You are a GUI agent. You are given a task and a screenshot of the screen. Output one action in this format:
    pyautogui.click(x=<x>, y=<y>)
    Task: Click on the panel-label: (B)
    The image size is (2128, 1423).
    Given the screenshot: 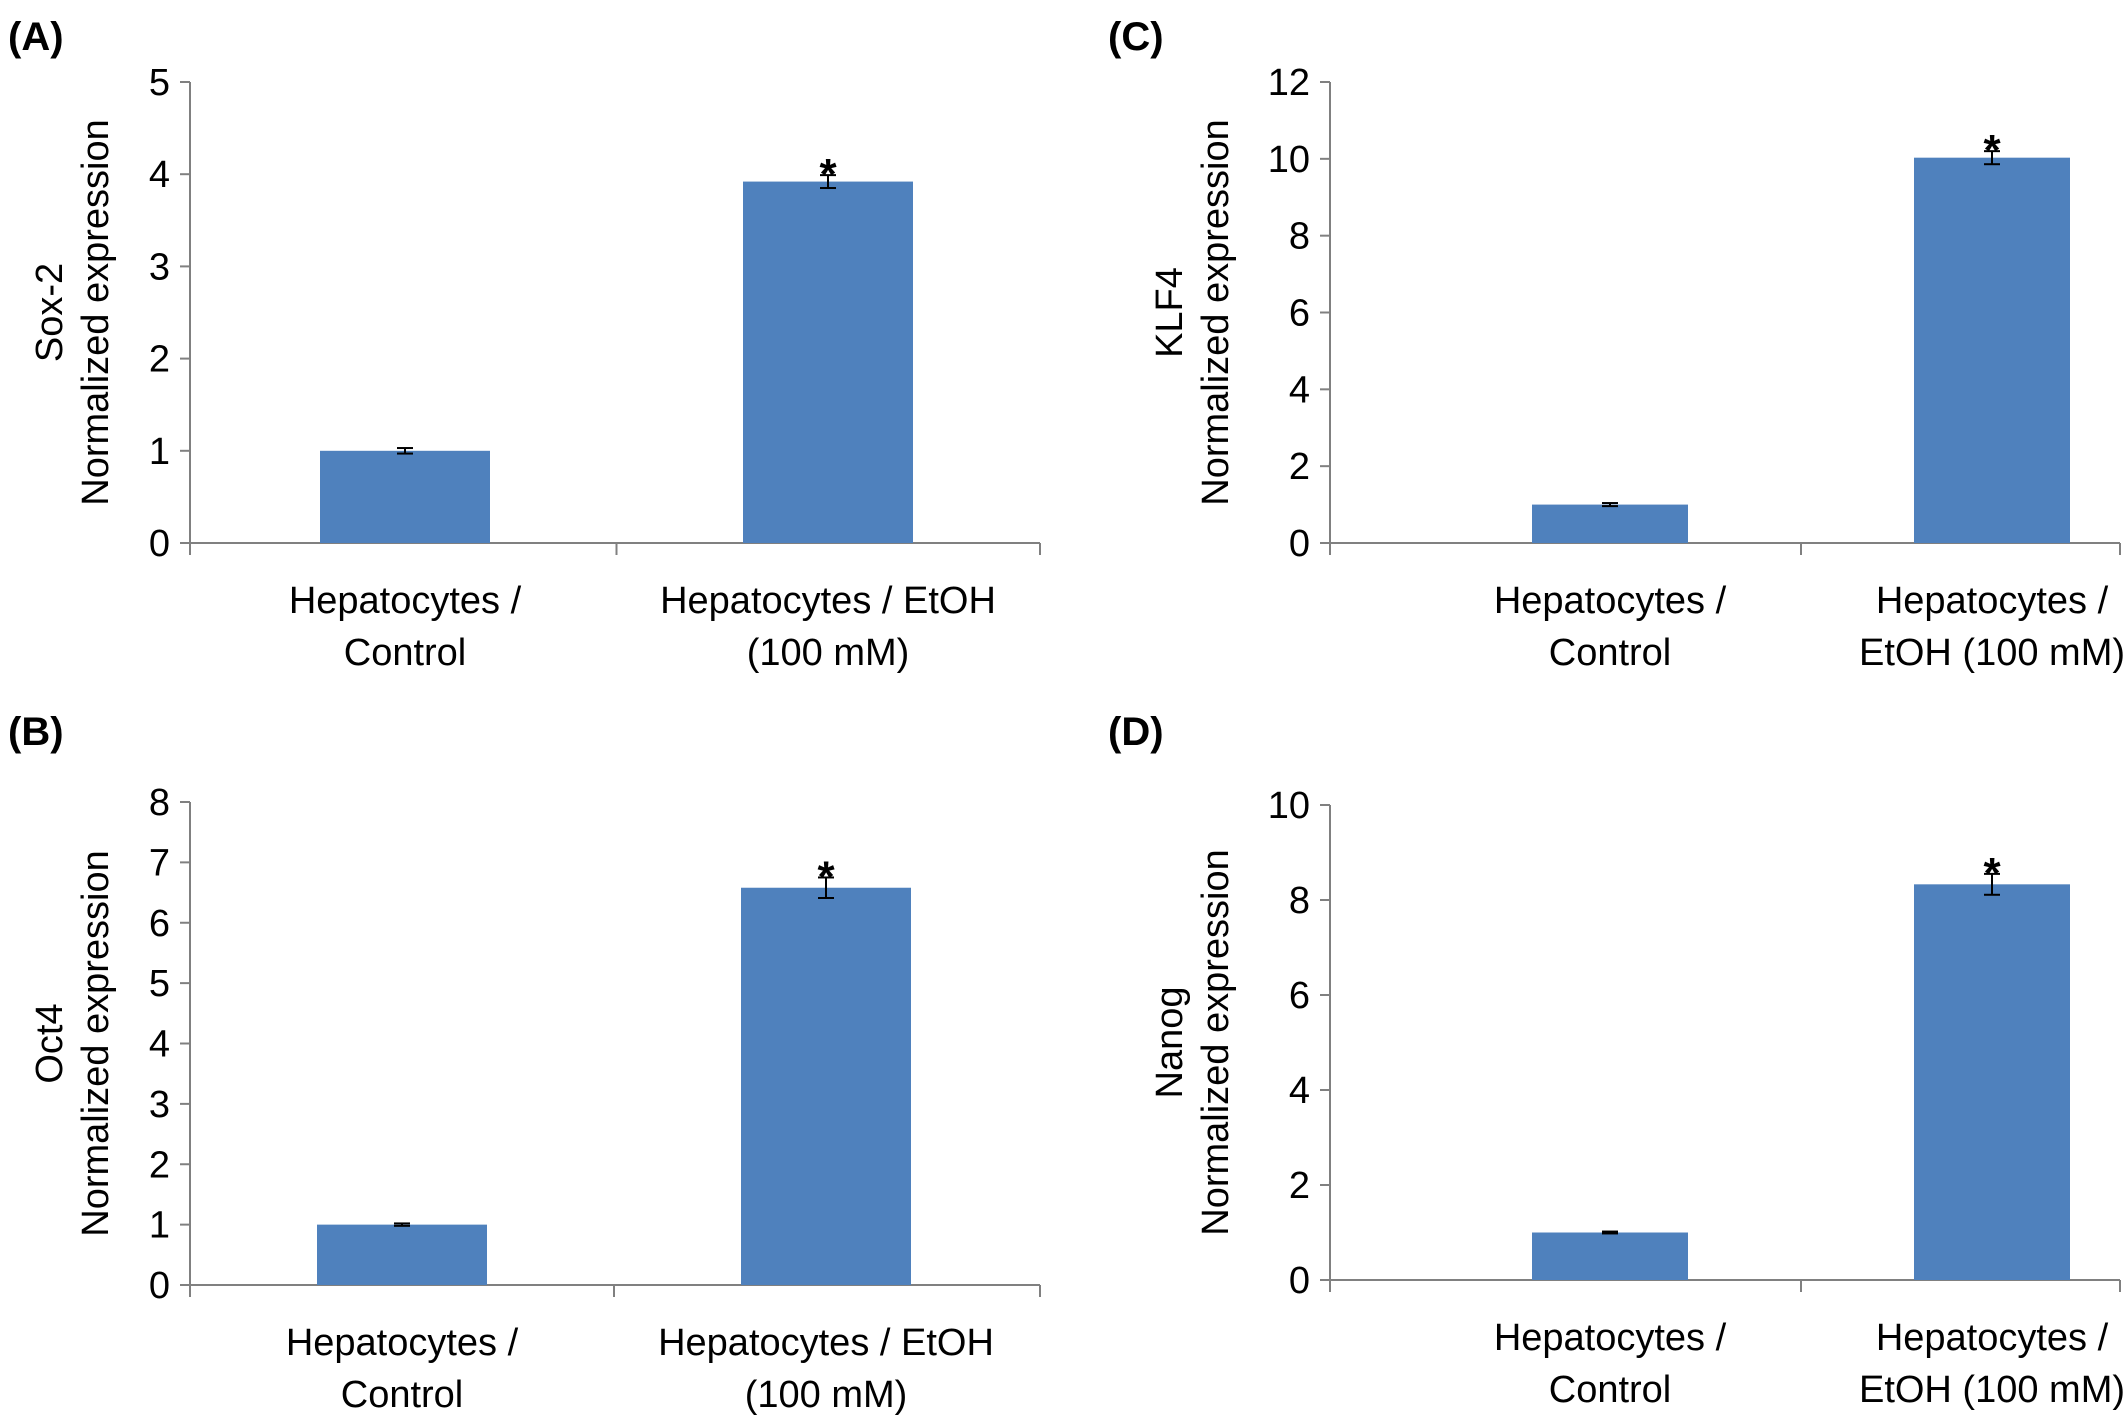 What is the action you would take?
    pyautogui.click(x=36, y=732)
    